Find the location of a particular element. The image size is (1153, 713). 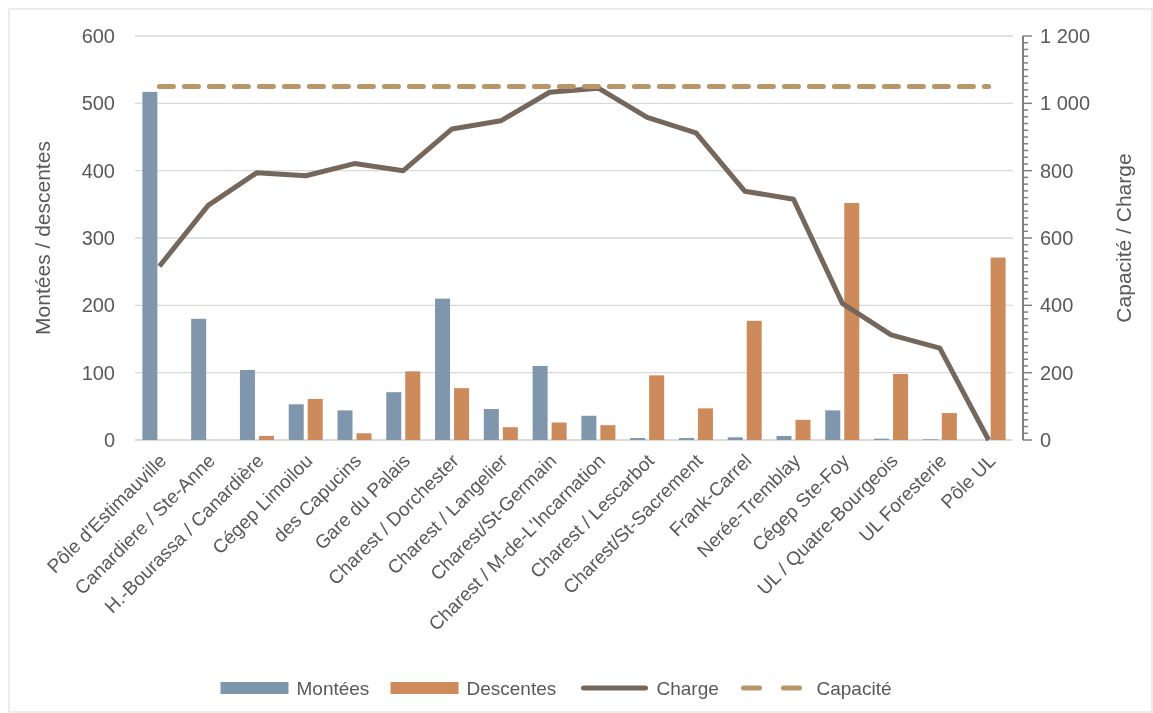

y-axis-title: Montées / descentes is located at coordinates (42, 238).